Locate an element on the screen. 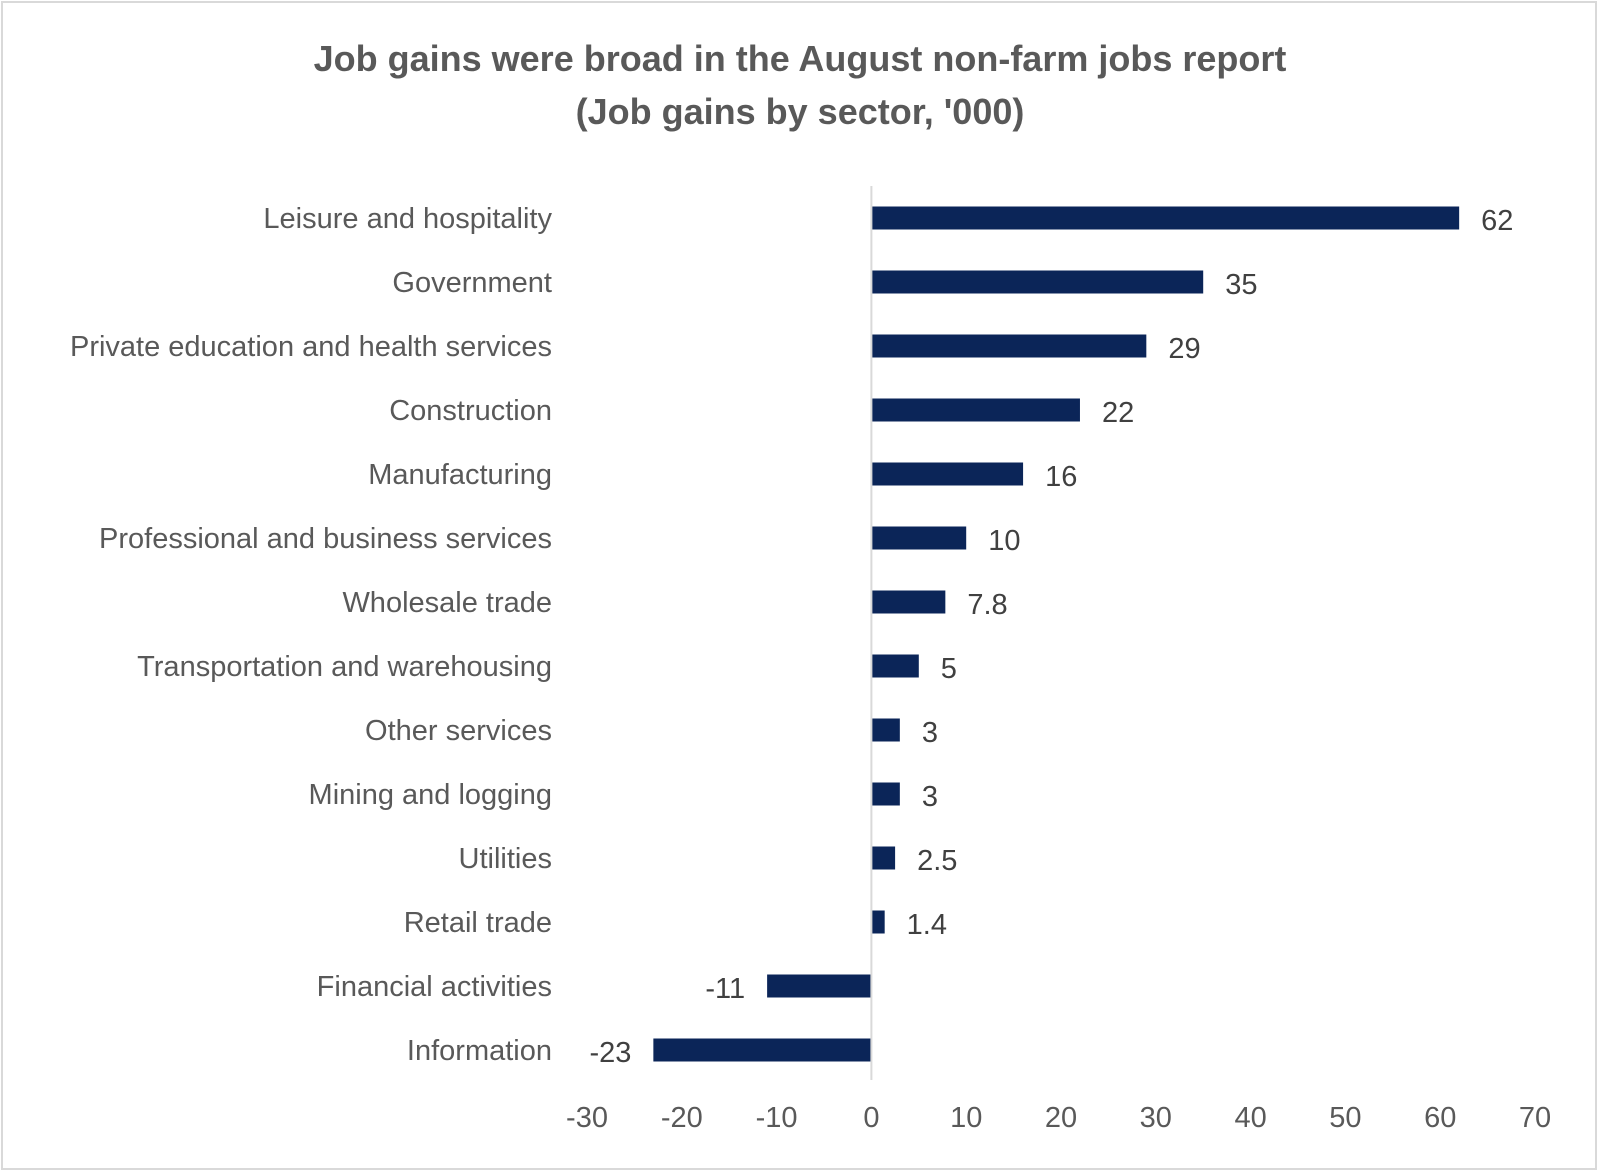  x-tick-label: 10 is located at coordinates (966, 1118).